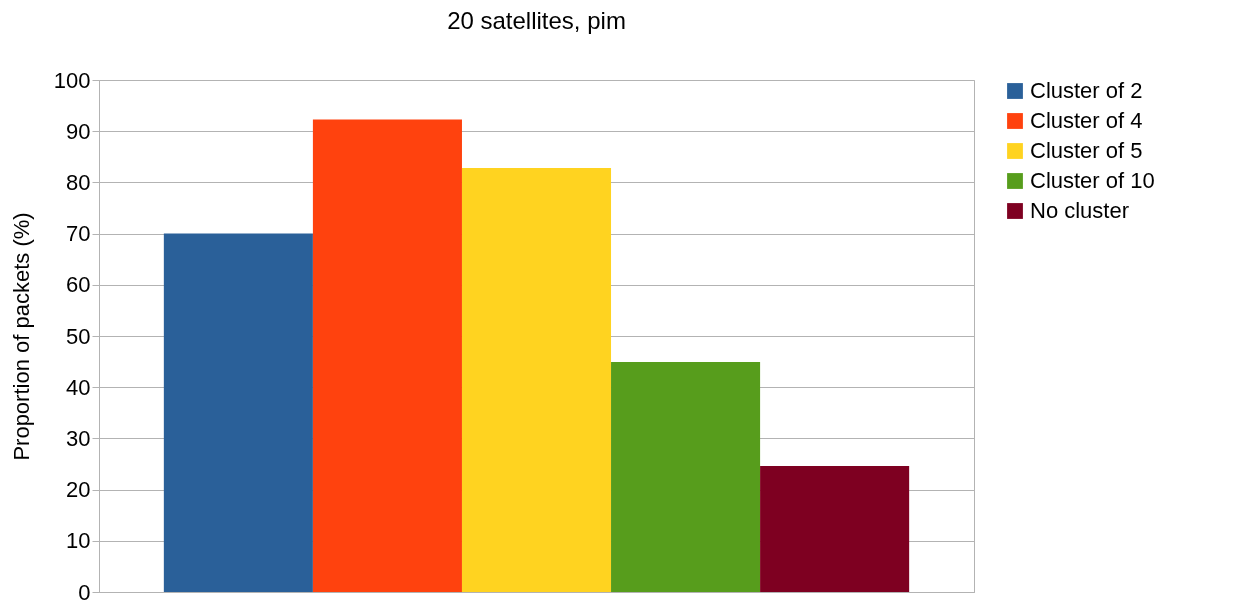  Describe the element at coordinates (1086, 150) in the screenshot. I see `legend-label: Cluster of 5` at that location.